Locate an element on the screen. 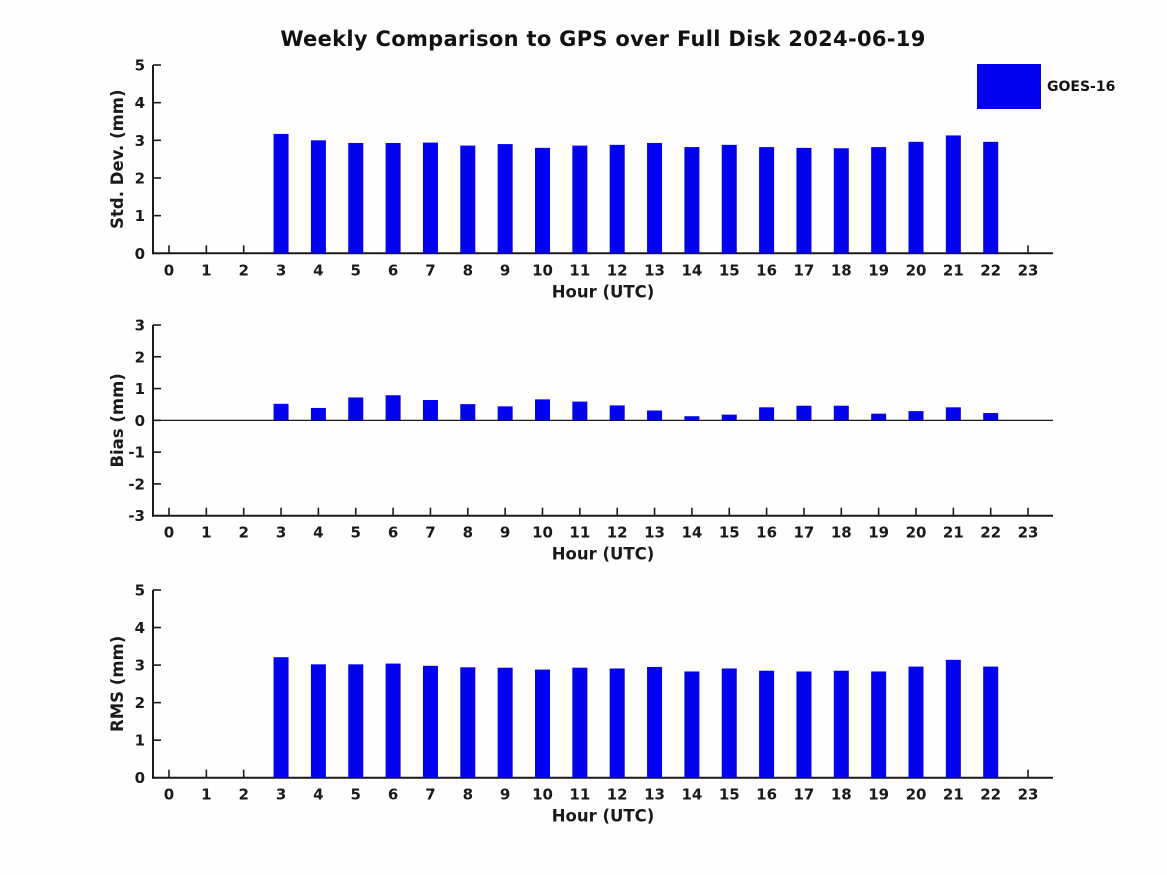 The width and height of the screenshot is (1167, 875). legend-series-label: GOES-16 is located at coordinates (1081, 86).